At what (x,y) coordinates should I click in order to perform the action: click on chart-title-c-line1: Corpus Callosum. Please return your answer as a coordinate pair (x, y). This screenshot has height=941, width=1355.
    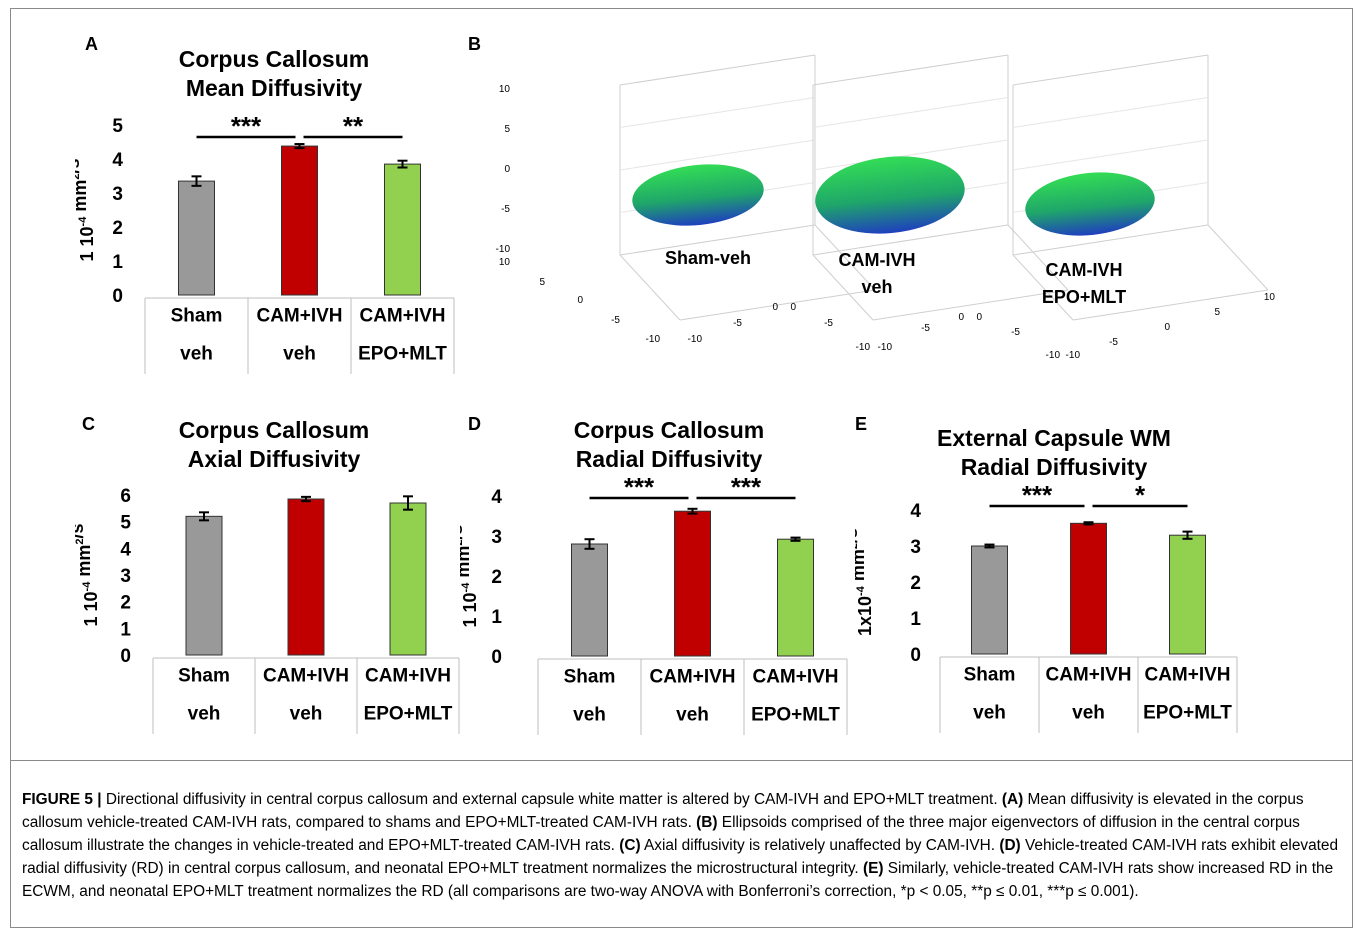
    Looking at the image, I should click on (274, 430).